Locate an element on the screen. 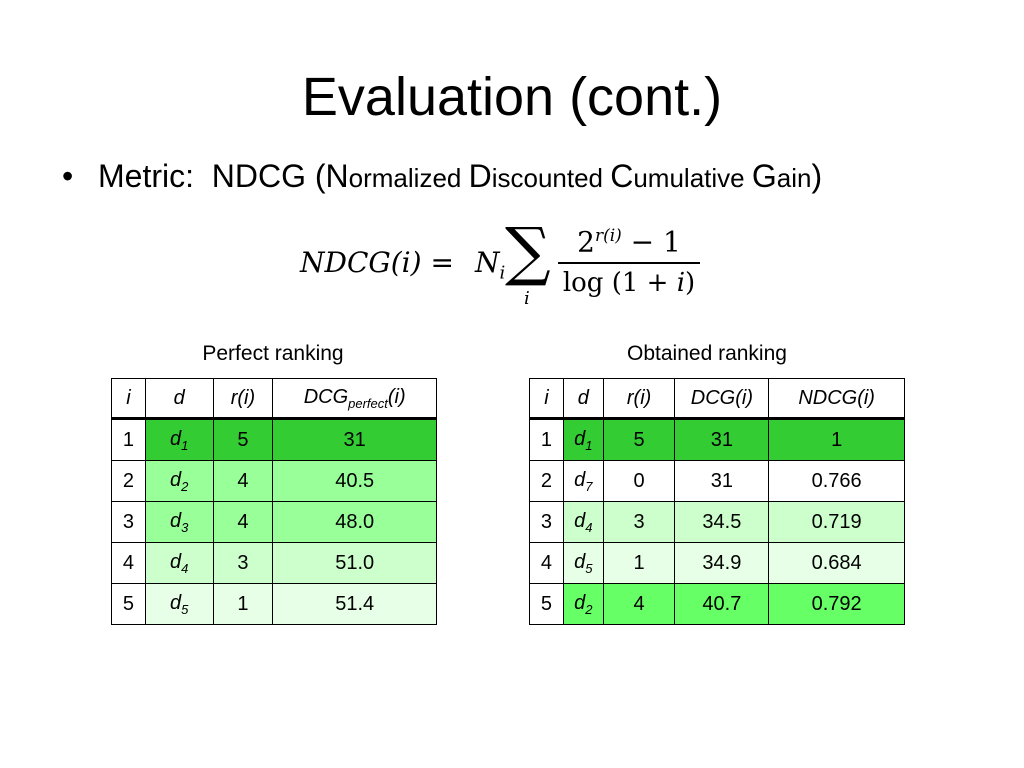 The width and height of the screenshot is (1024, 768). slide-title: Evaluation (cont.) is located at coordinates (512, 97).